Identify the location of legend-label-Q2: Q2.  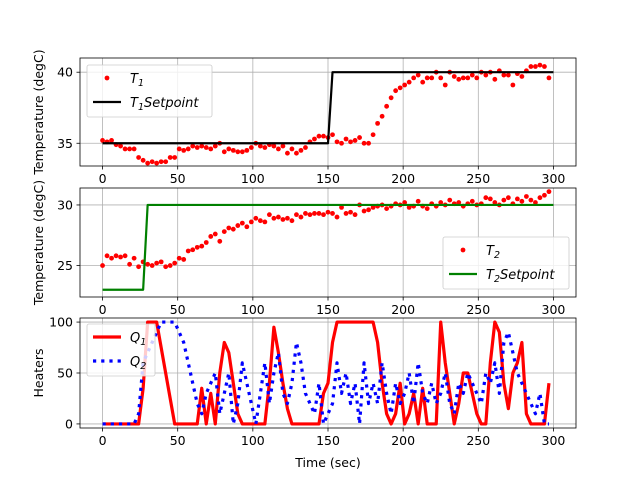
(138, 363).